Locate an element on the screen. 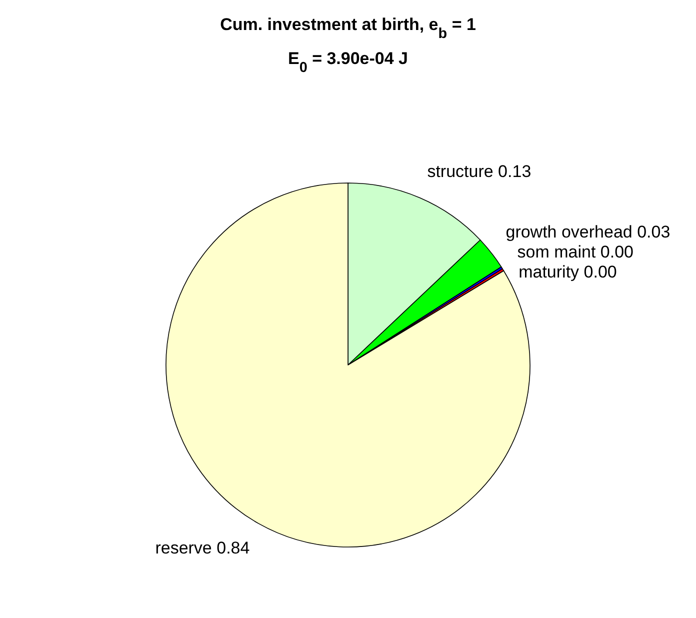 This screenshot has width=696, height=618. slice-label: growth overhead 0.03 is located at coordinates (588, 232).